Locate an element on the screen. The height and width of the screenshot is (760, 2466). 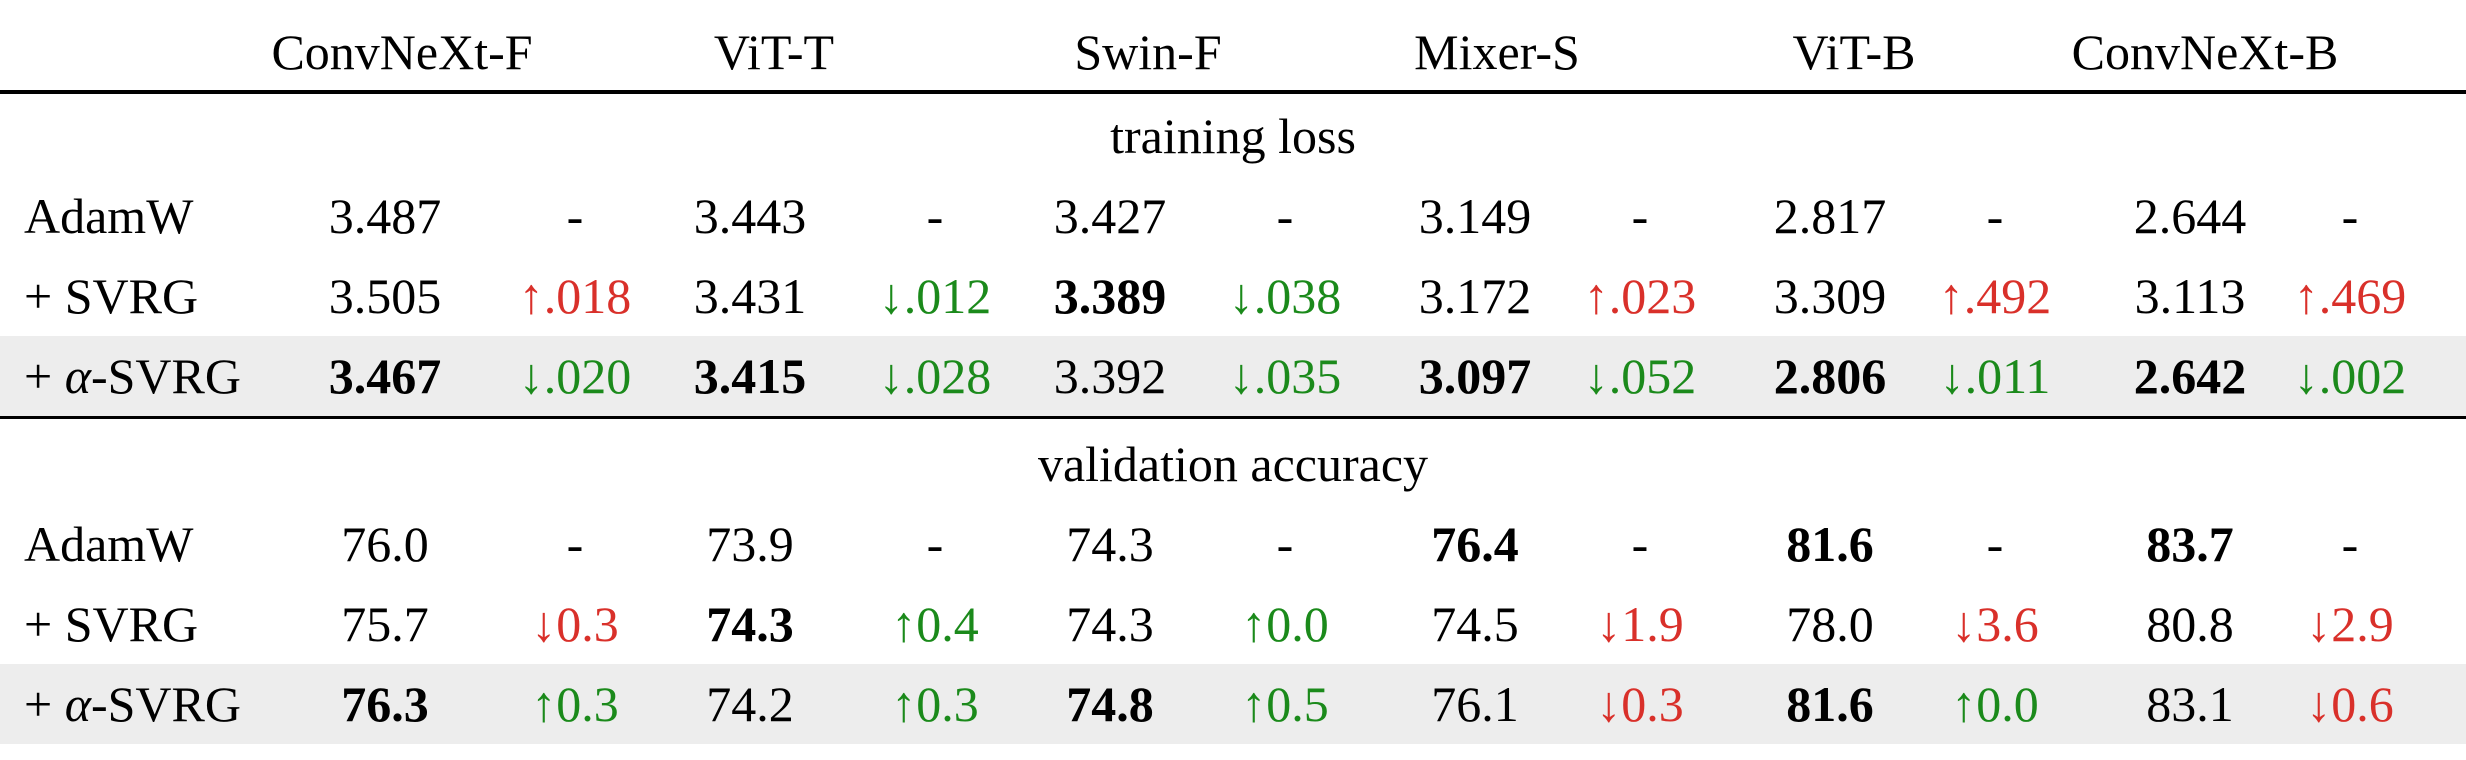
section-title: training loss is located at coordinates (1233, 136).